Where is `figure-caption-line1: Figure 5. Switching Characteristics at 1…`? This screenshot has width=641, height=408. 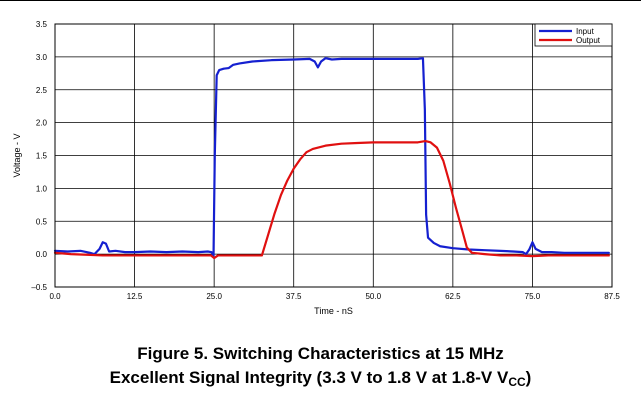
figure-caption-line1: Figure 5. Switching Characteristics at 1… is located at coordinates (320, 353).